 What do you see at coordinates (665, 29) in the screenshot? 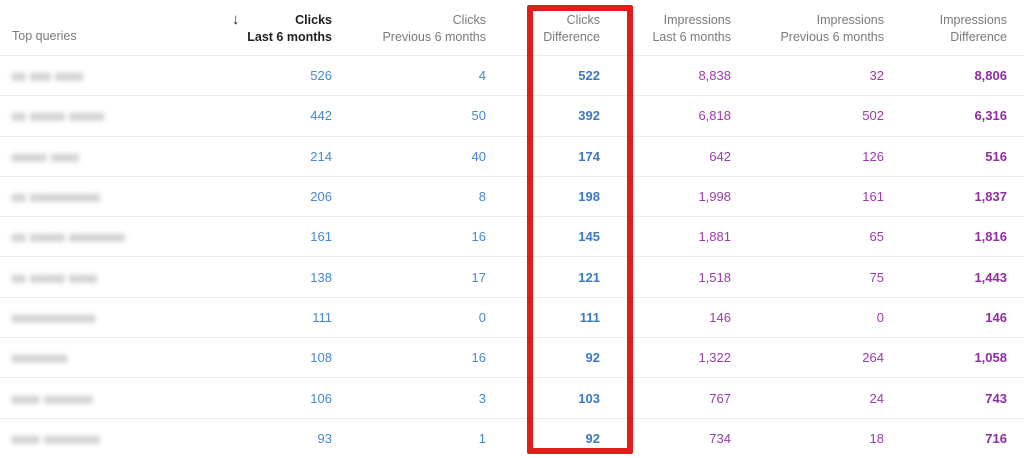
I see `column-header-impressions-last-6-months: Impressions Last 6 months` at bounding box center [665, 29].